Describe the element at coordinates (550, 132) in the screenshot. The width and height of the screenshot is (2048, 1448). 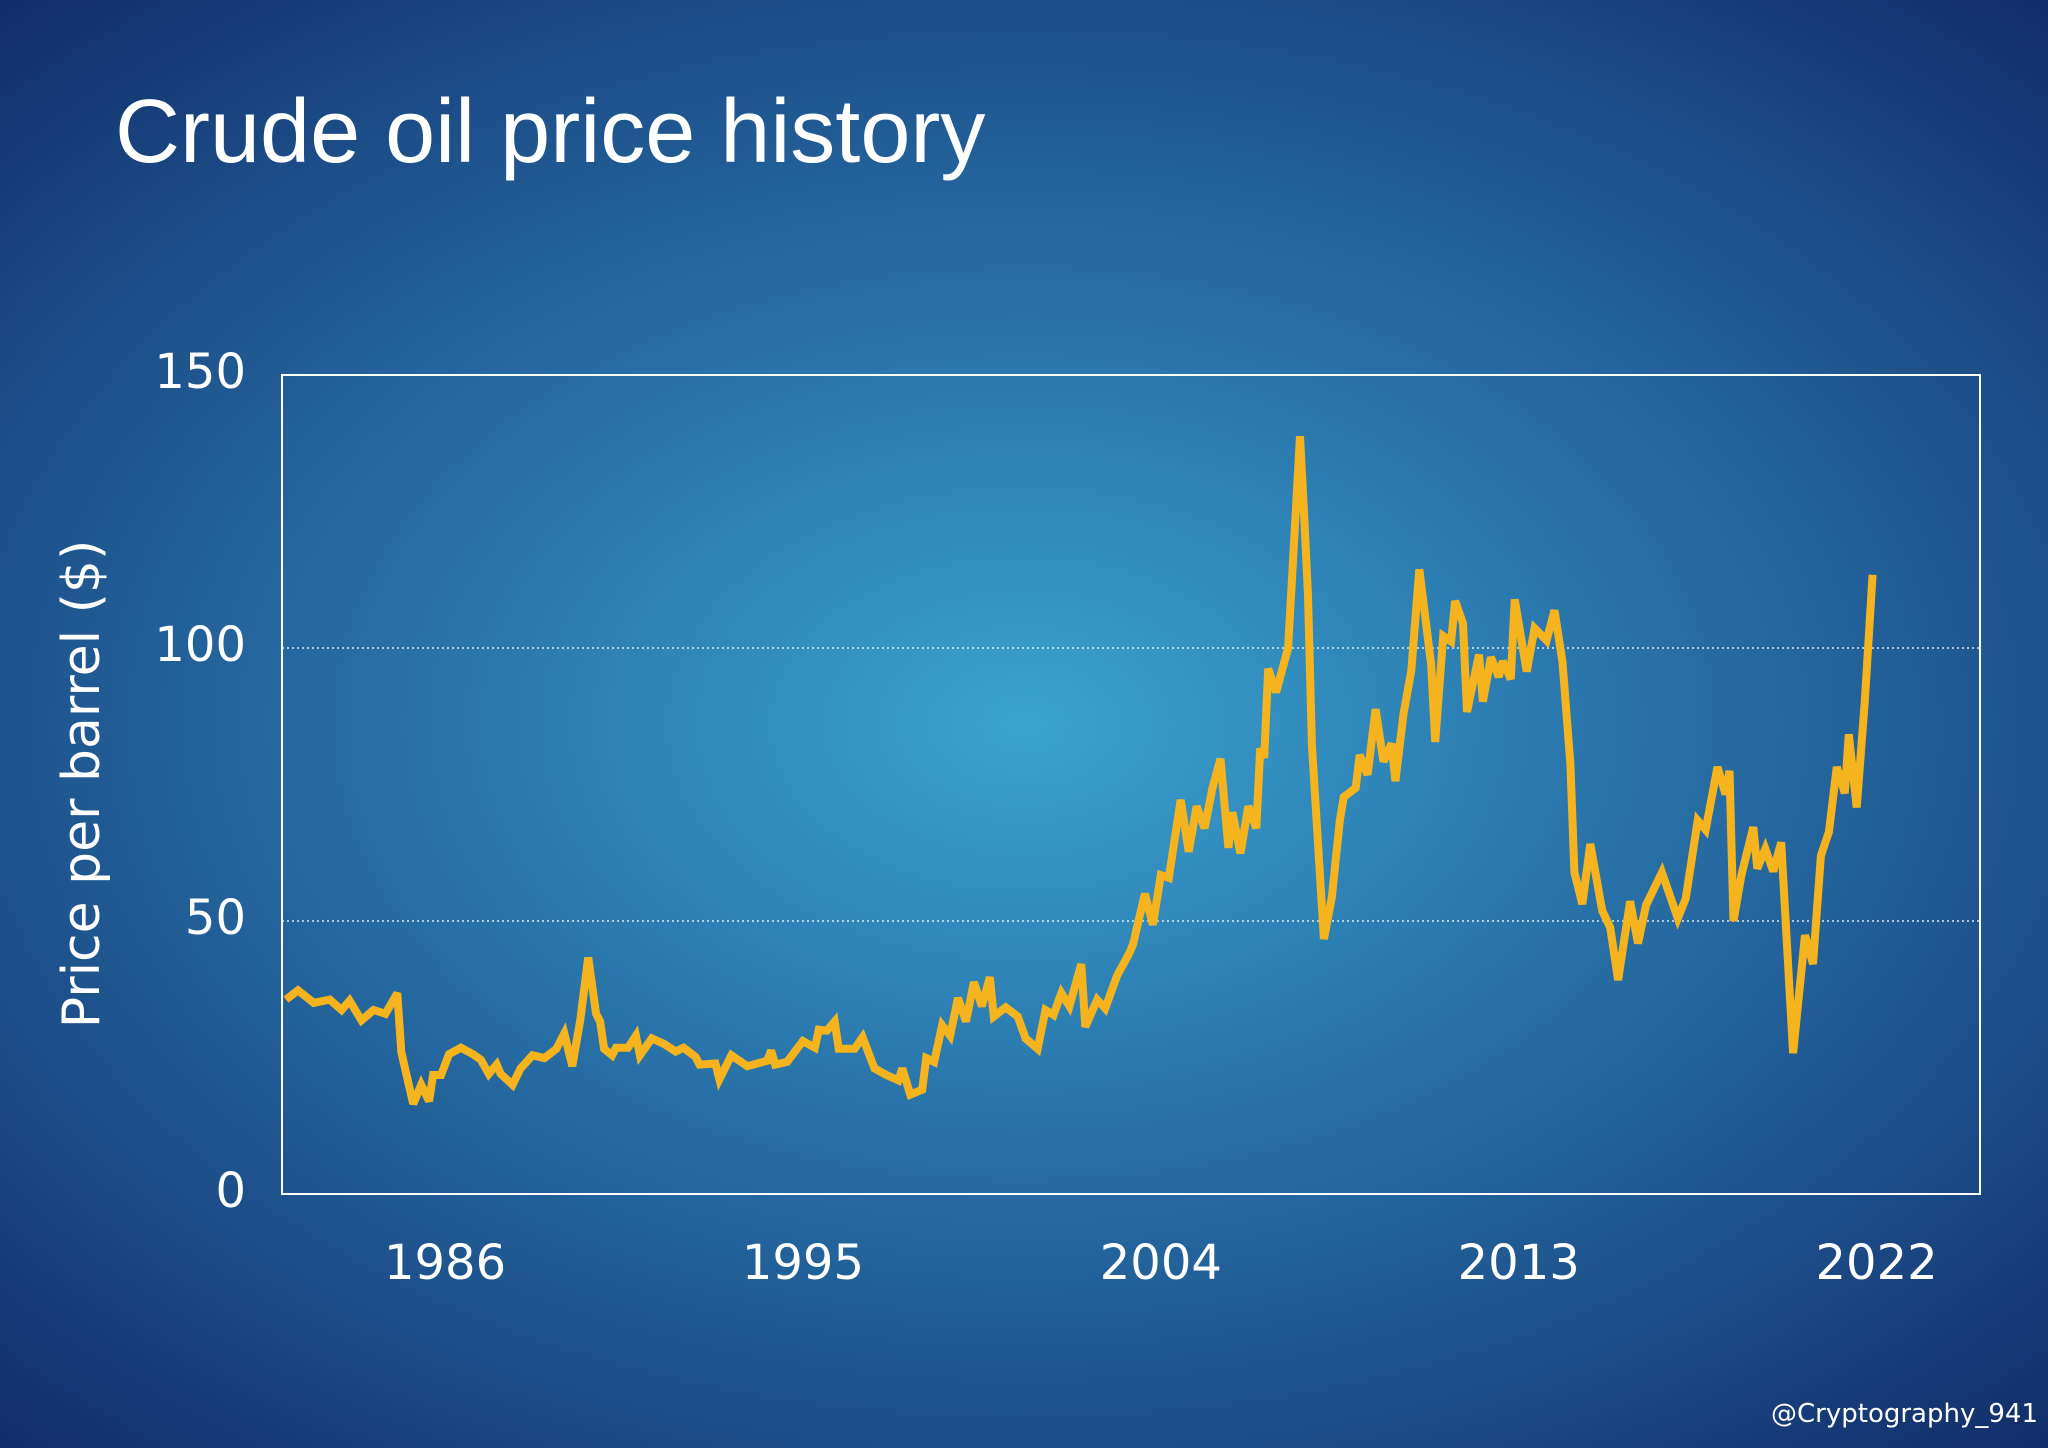
I see `chart-title: Crude oil price history` at that location.